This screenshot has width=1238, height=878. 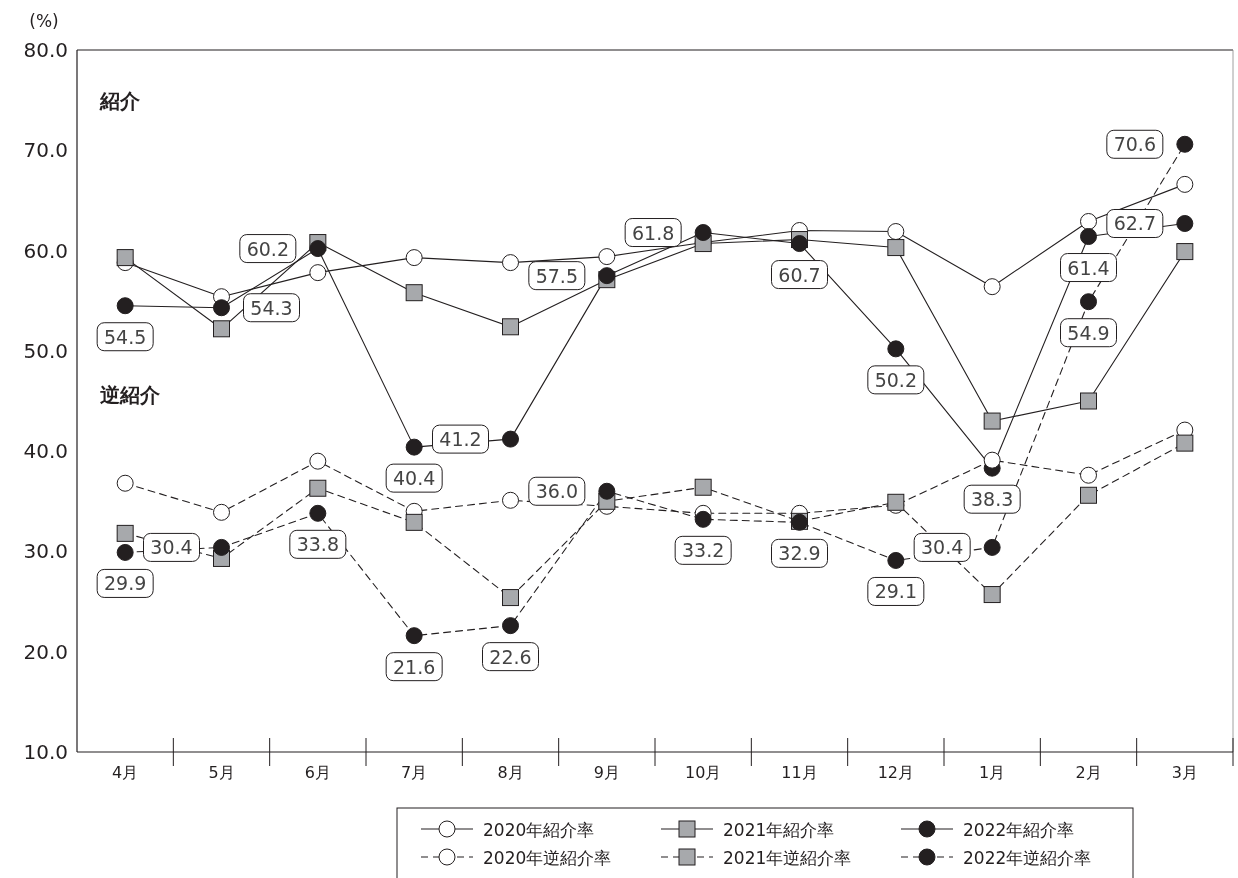 I want to click on data-label: 70.6, so click(x=1134, y=144).